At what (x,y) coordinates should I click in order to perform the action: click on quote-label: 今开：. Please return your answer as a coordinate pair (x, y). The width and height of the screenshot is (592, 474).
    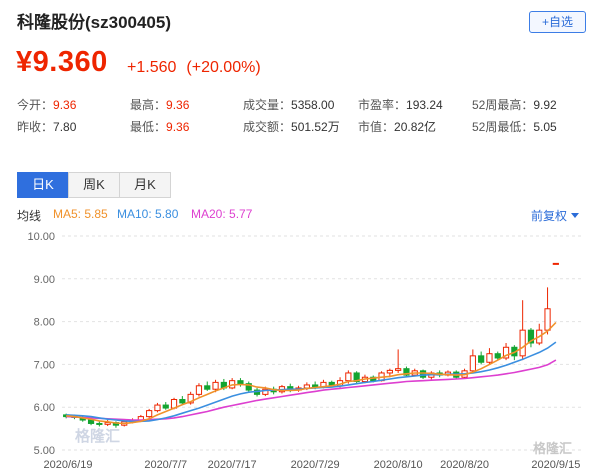
    Looking at the image, I should click on (35, 105).